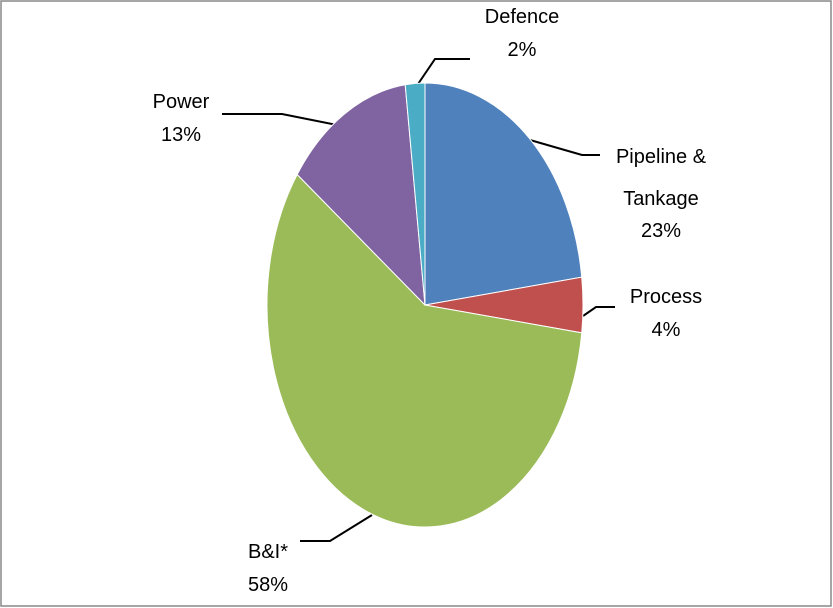 This screenshot has height=608, width=833. What do you see at coordinates (666, 314) in the screenshot?
I see `slice-label: Process 4%` at bounding box center [666, 314].